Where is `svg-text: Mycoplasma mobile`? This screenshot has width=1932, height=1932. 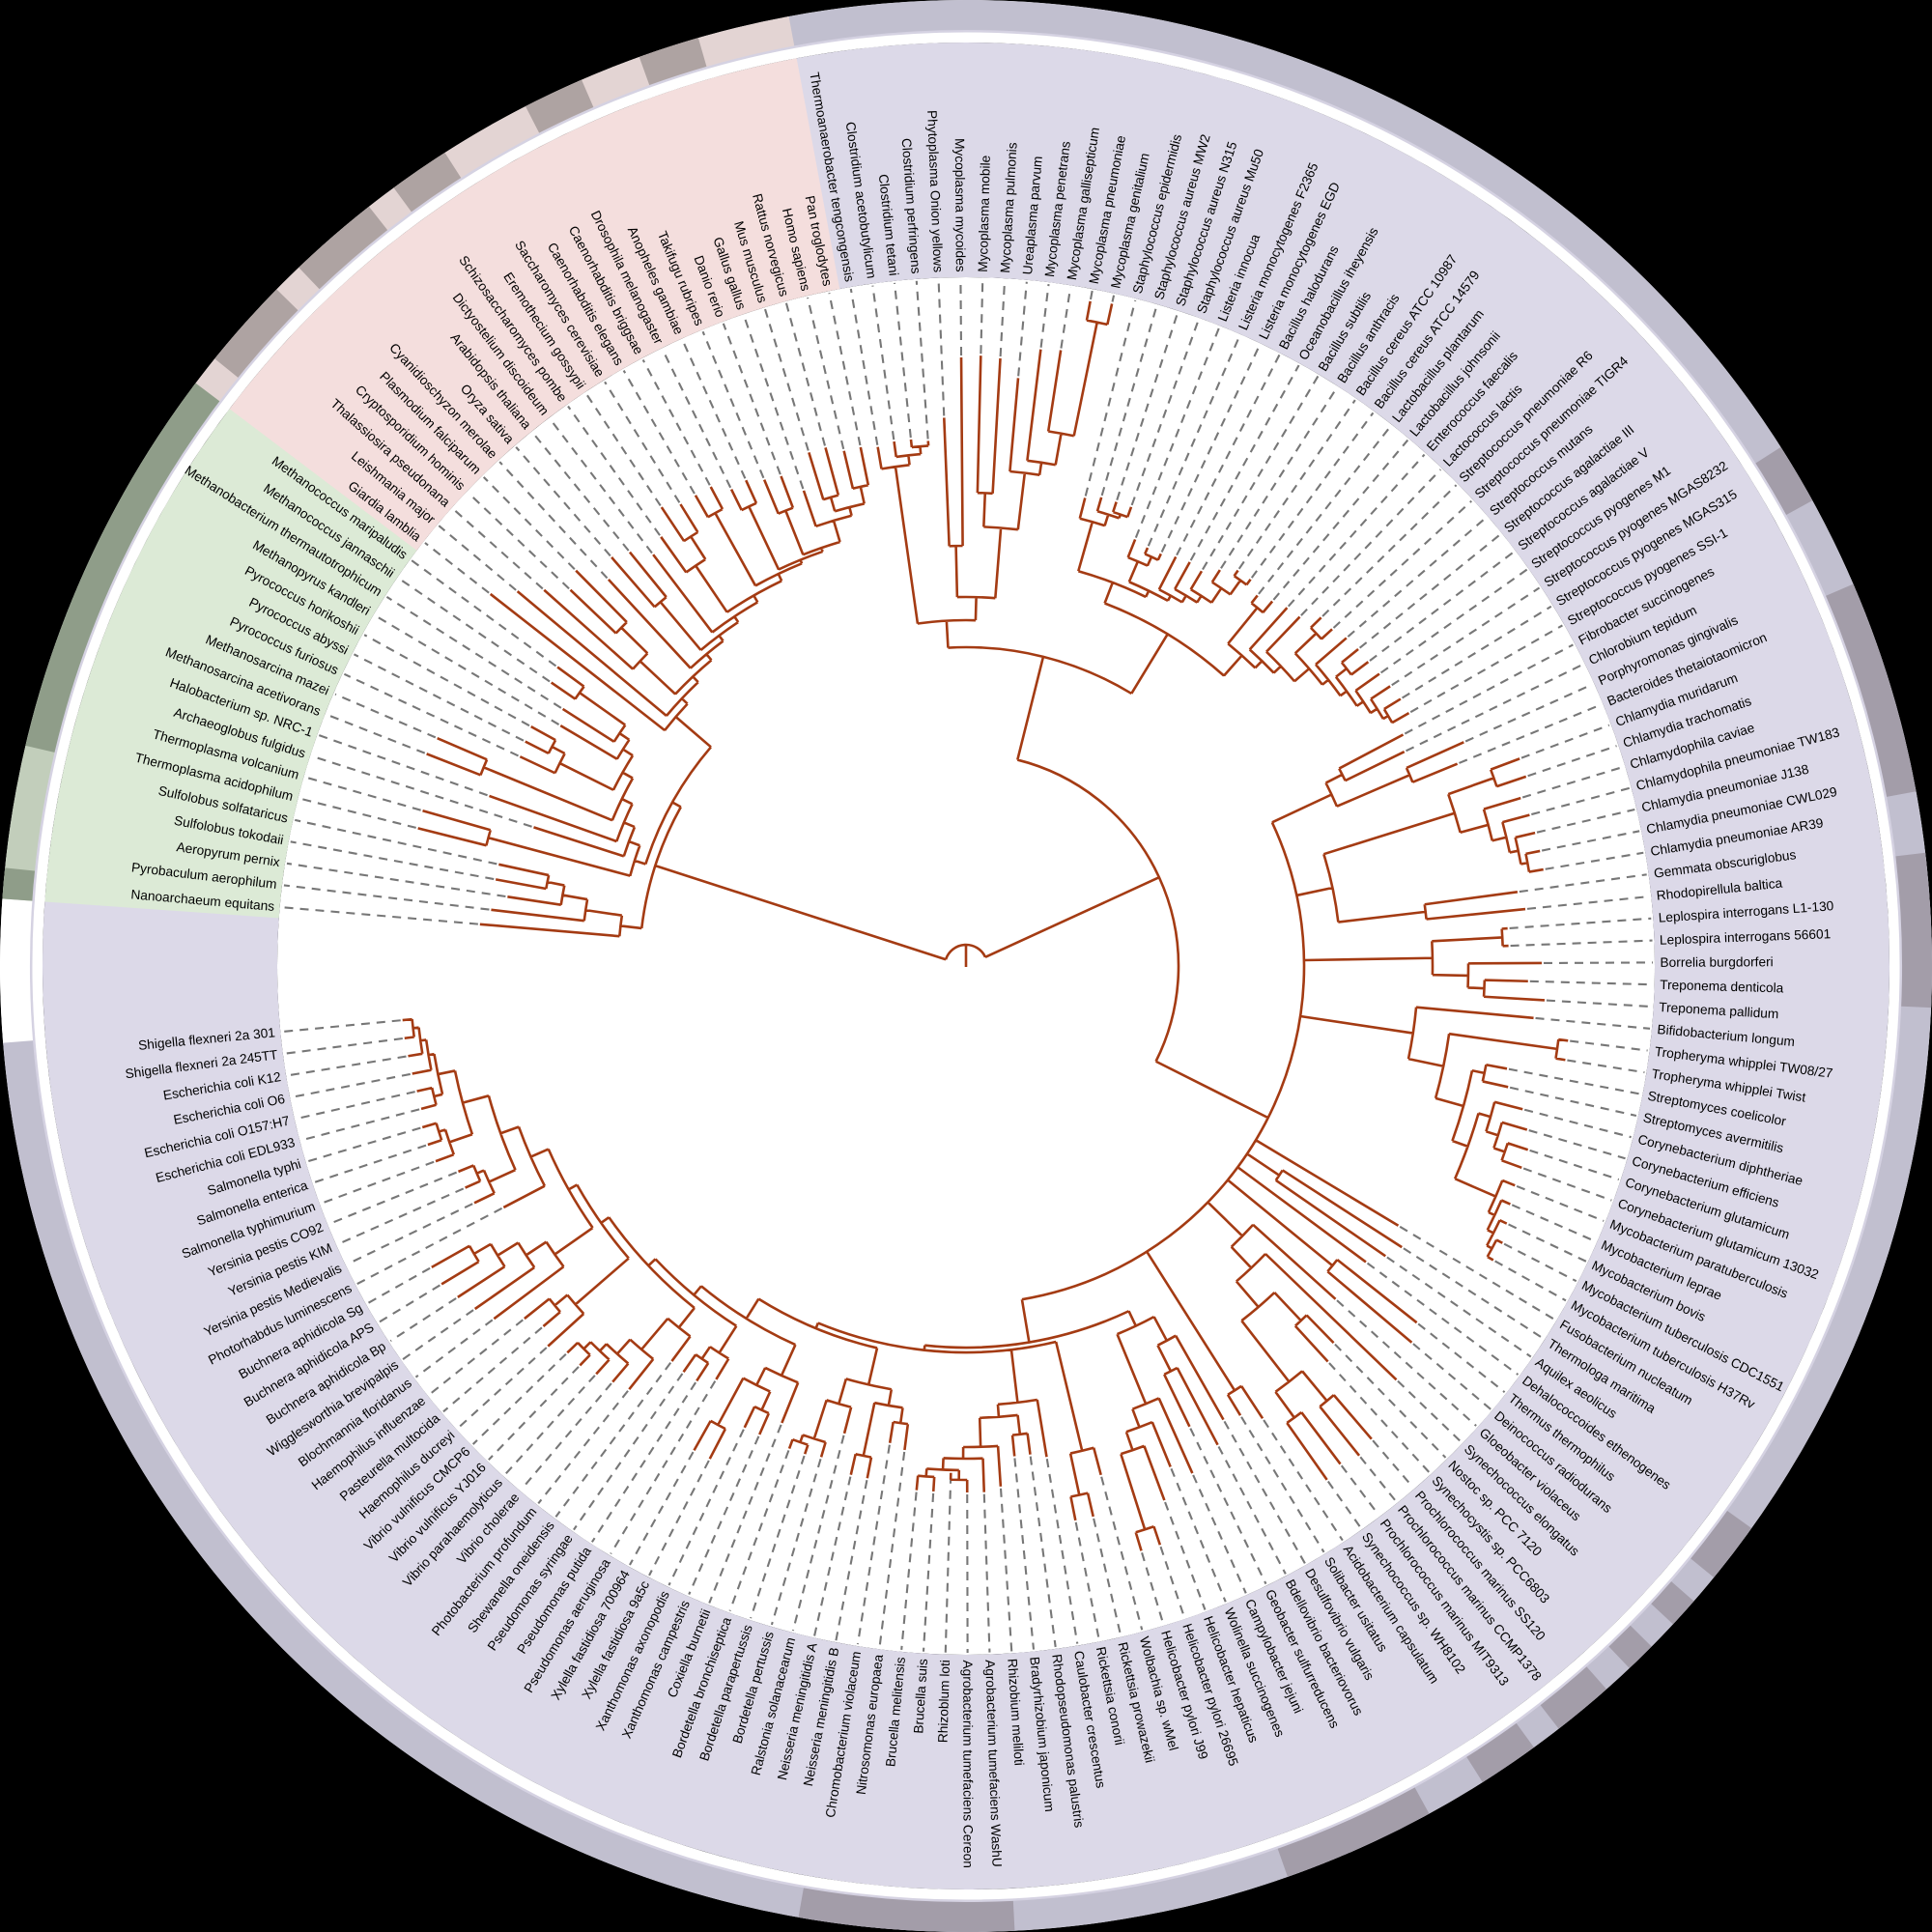
svg-text: Mycoplasma mobile is located at coordinates (984, 214).